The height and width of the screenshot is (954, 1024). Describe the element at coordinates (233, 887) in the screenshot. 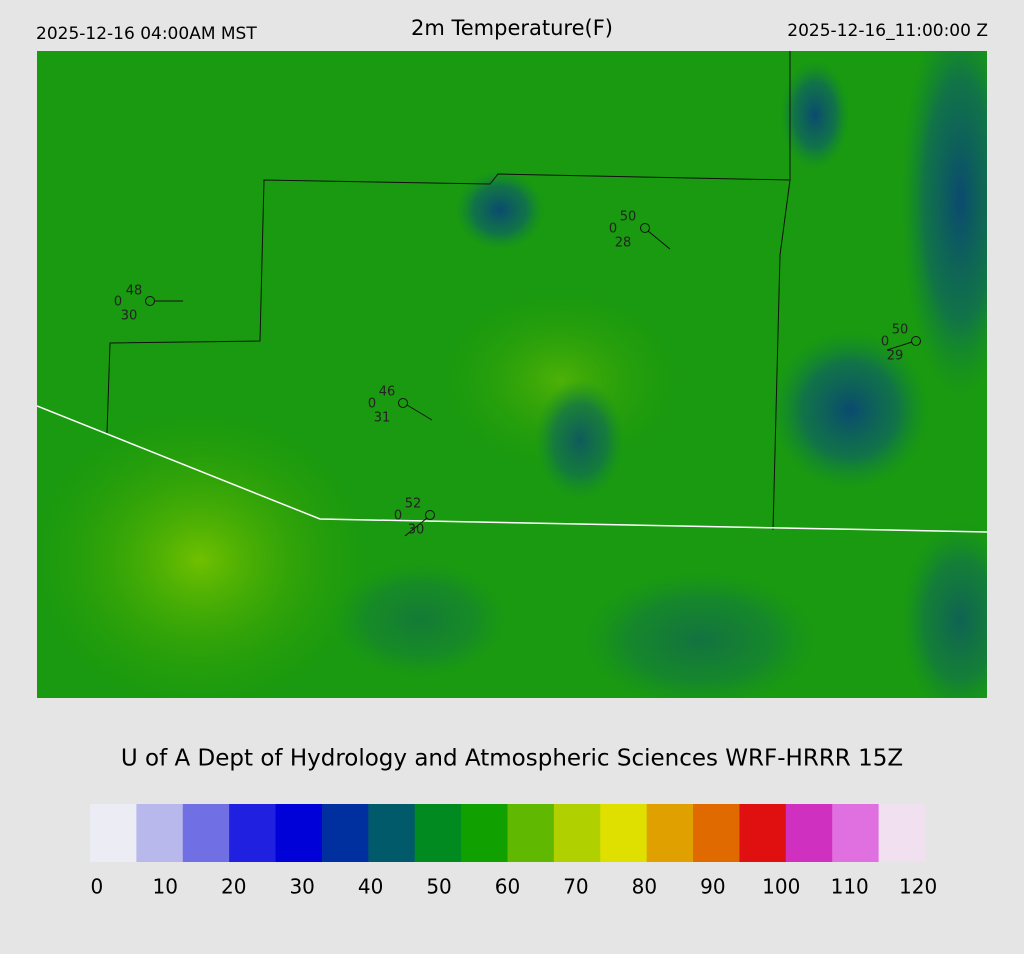

I see `colorbar-tick-label: 20` at that location.